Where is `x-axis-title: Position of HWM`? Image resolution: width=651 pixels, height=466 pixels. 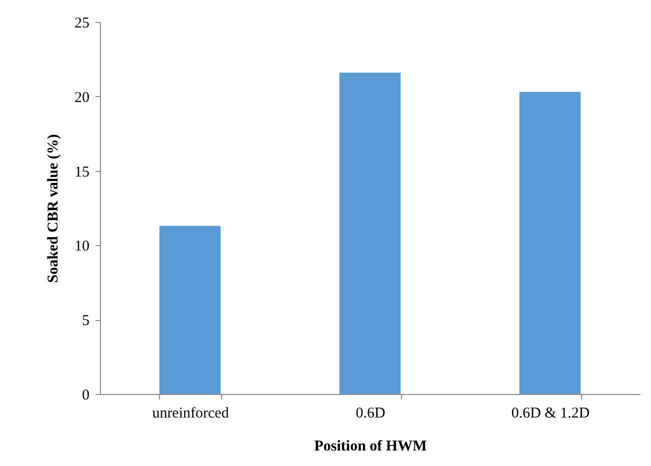
x-axis-title: Position of HWM is located at coordinates (370, 446).